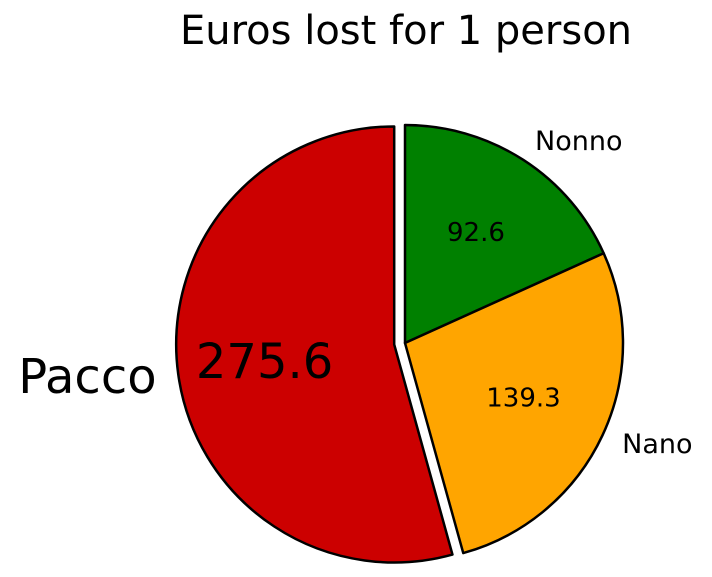 The height and width of the screenshot is (577, 712). Describe the element at coordinates (264, 362) in the screenshot. I see `value-label-pacco: 275.6` at that location.